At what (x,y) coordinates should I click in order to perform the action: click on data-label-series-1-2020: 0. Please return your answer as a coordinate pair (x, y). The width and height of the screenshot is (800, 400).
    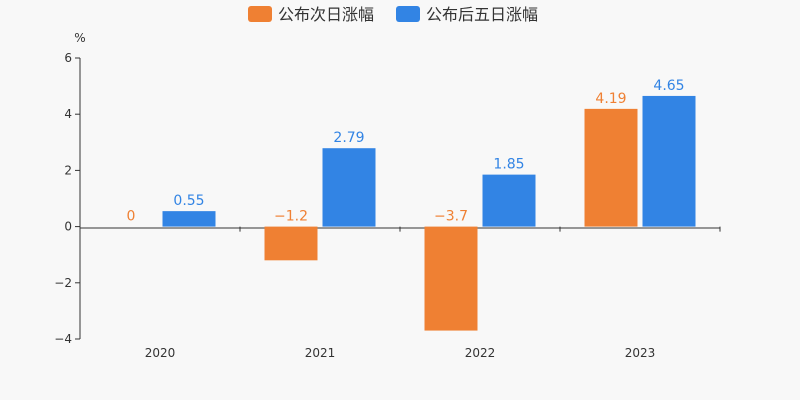
    Looking at the image, I should click on (131, 217).